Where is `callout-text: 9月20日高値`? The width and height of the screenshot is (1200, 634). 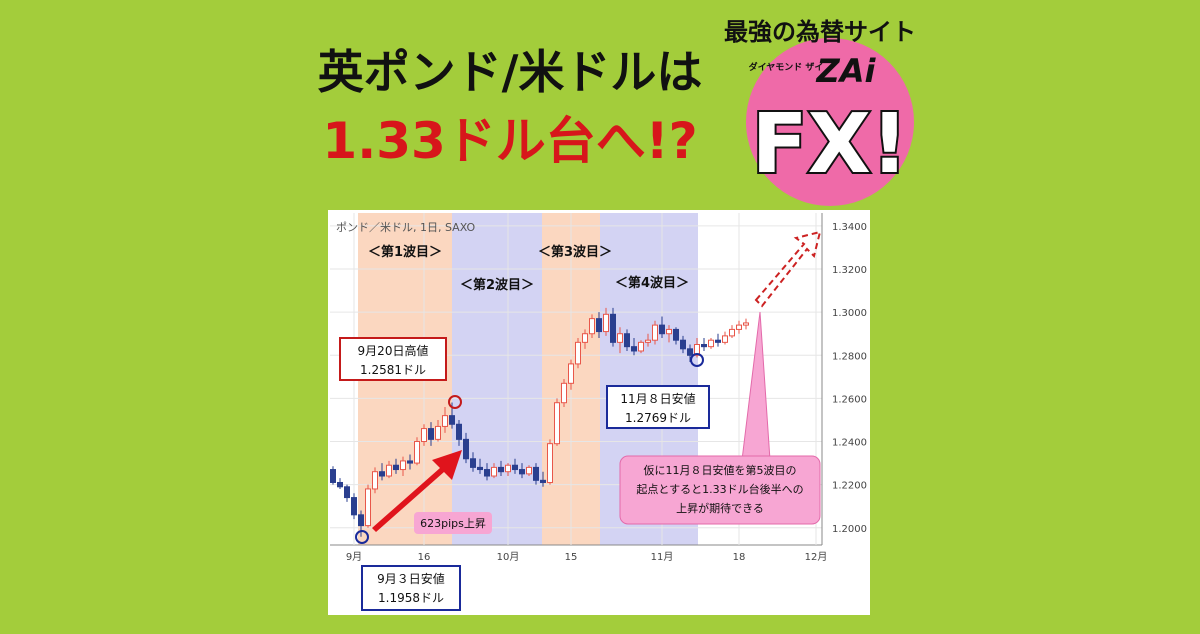
callout-text: 9月20日高値 is located at coordinates (393, 350).